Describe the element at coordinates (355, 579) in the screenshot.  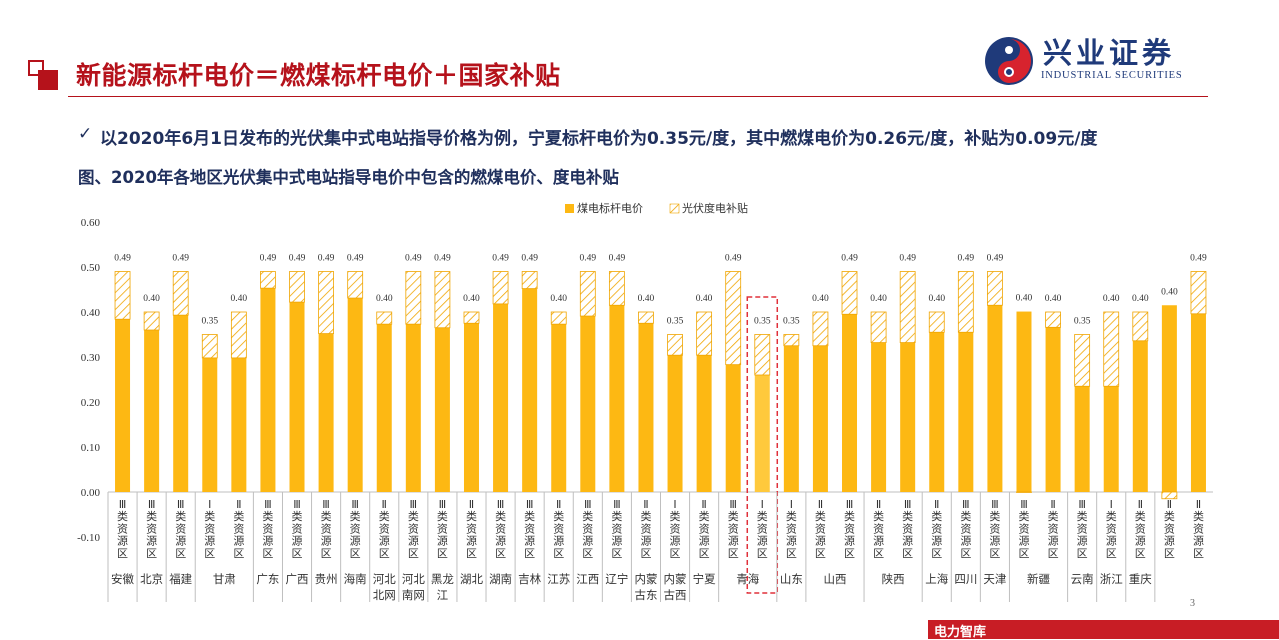
I see `x-region-label: 海南` at that location.